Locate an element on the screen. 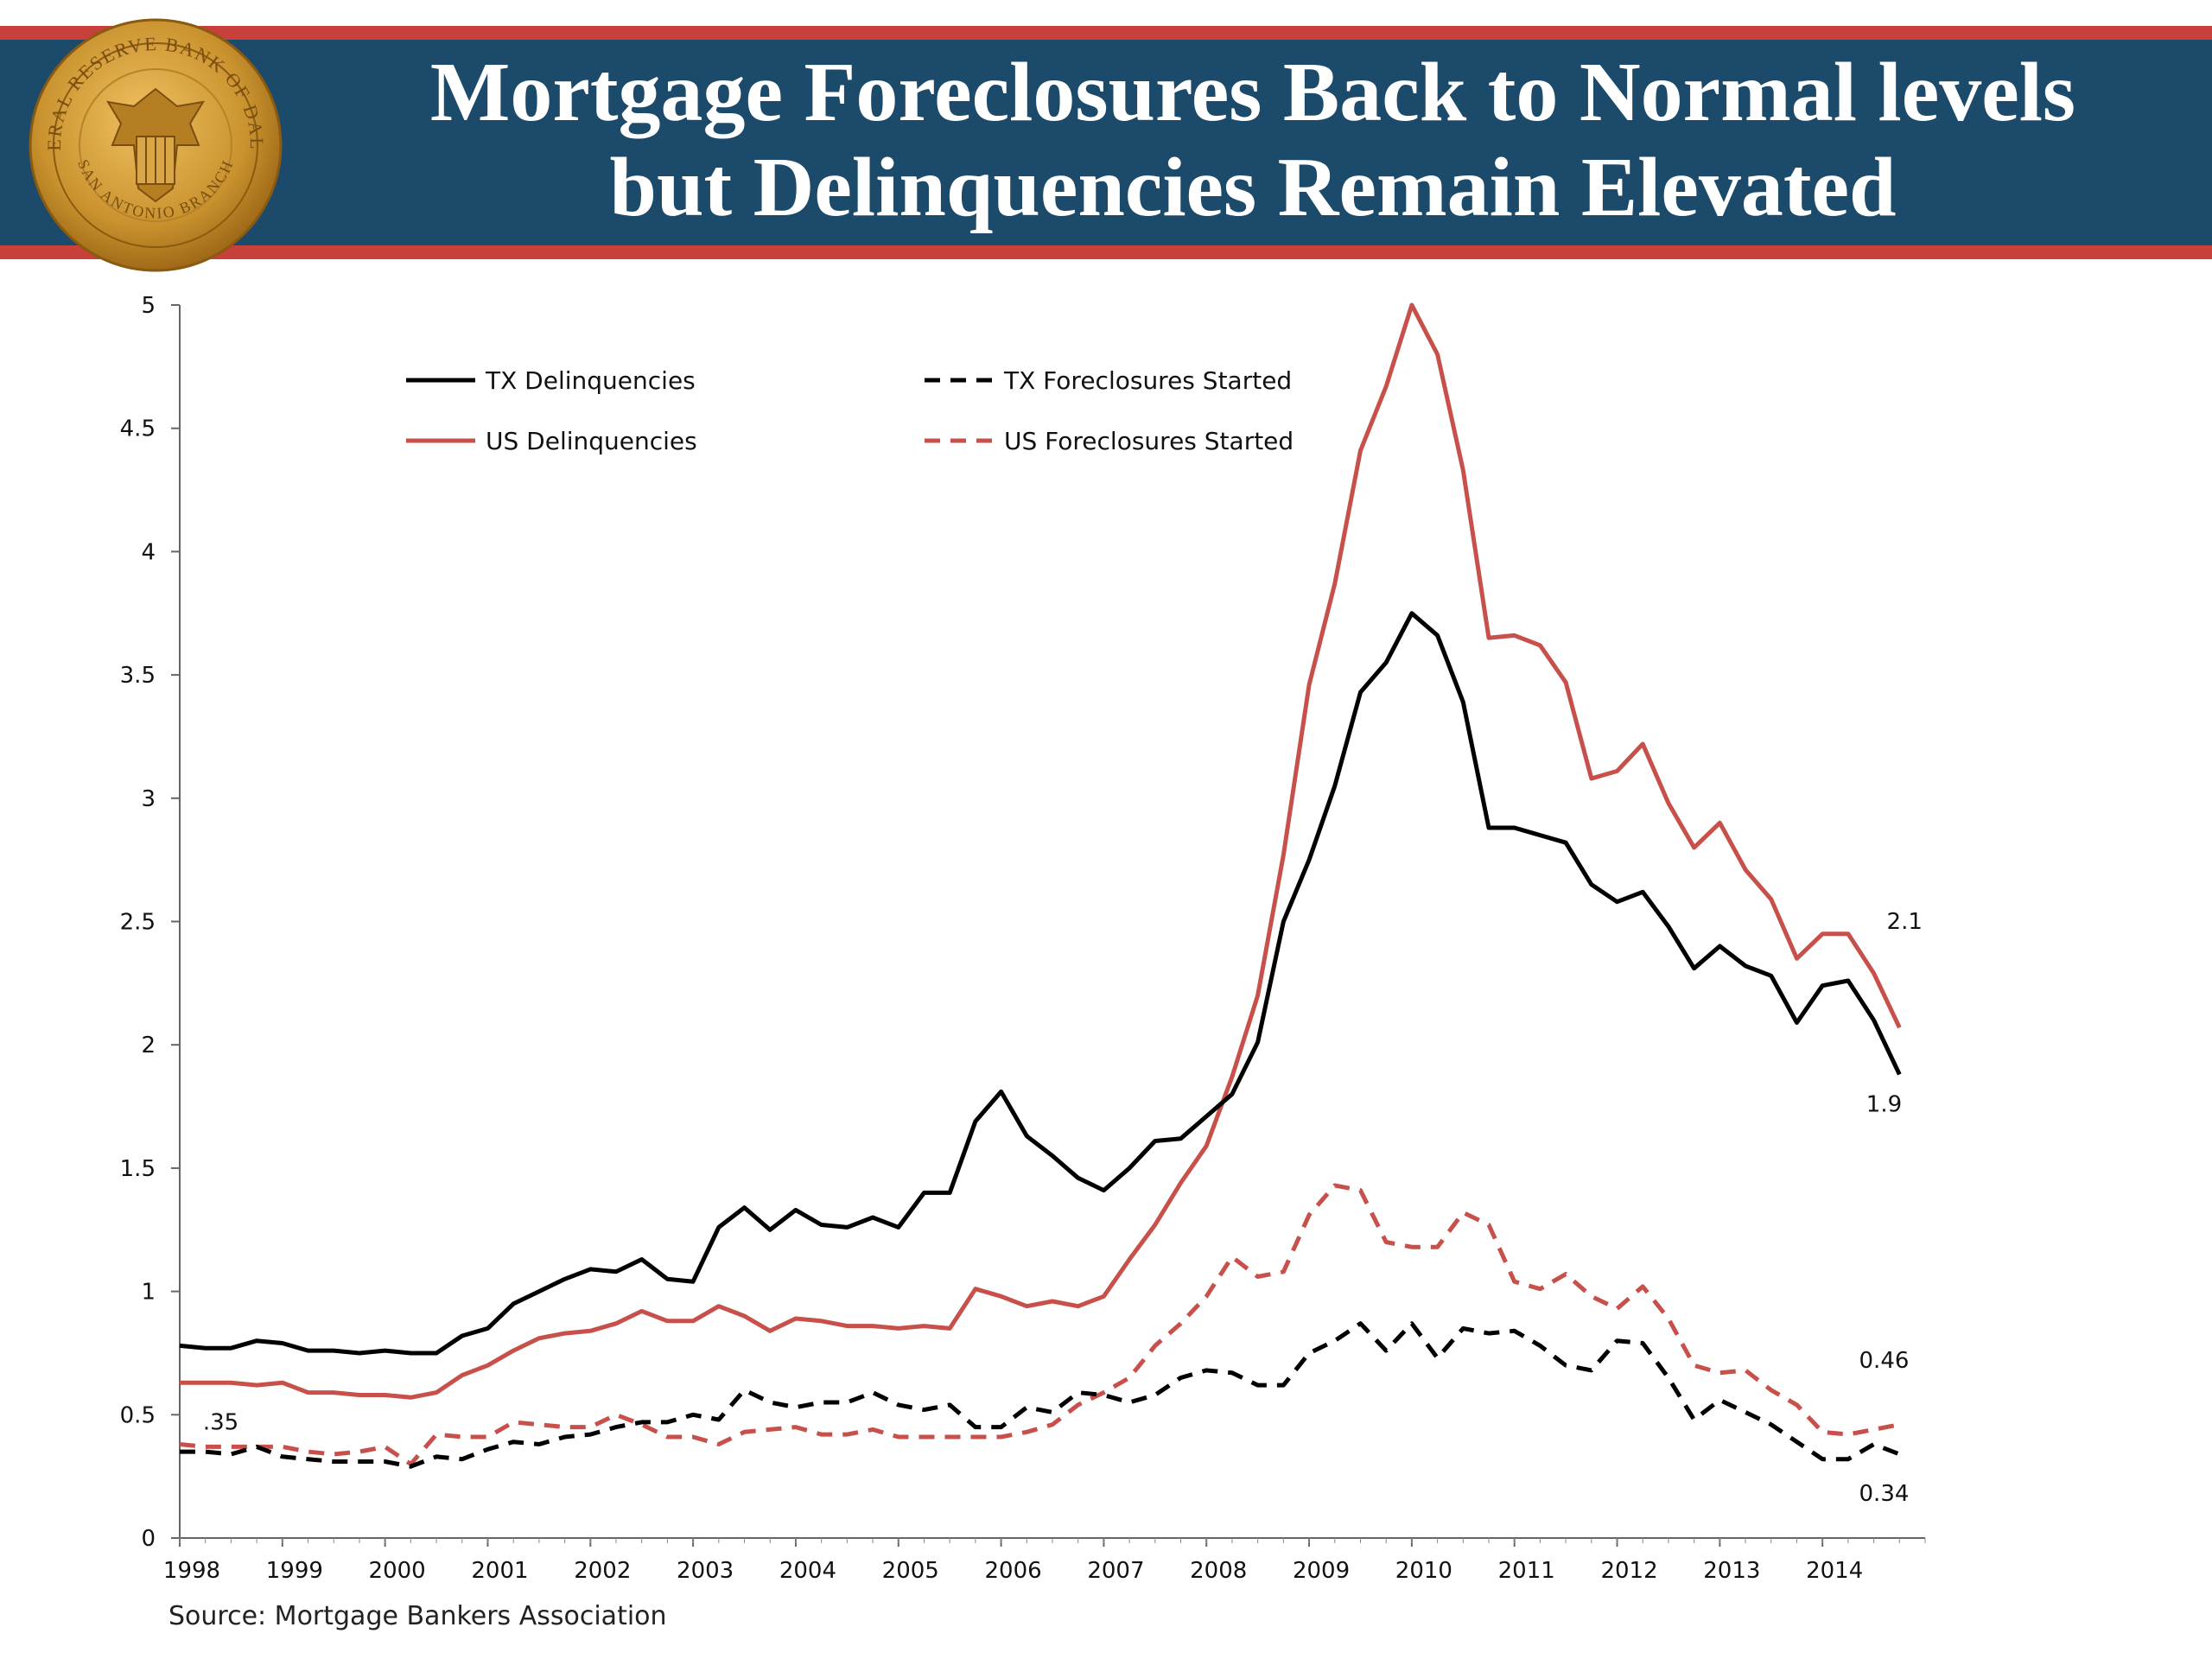 The width and height of the screenshot is (2212, 1659). x-tick-label: 2004 is located at coordinates (807, 1571).